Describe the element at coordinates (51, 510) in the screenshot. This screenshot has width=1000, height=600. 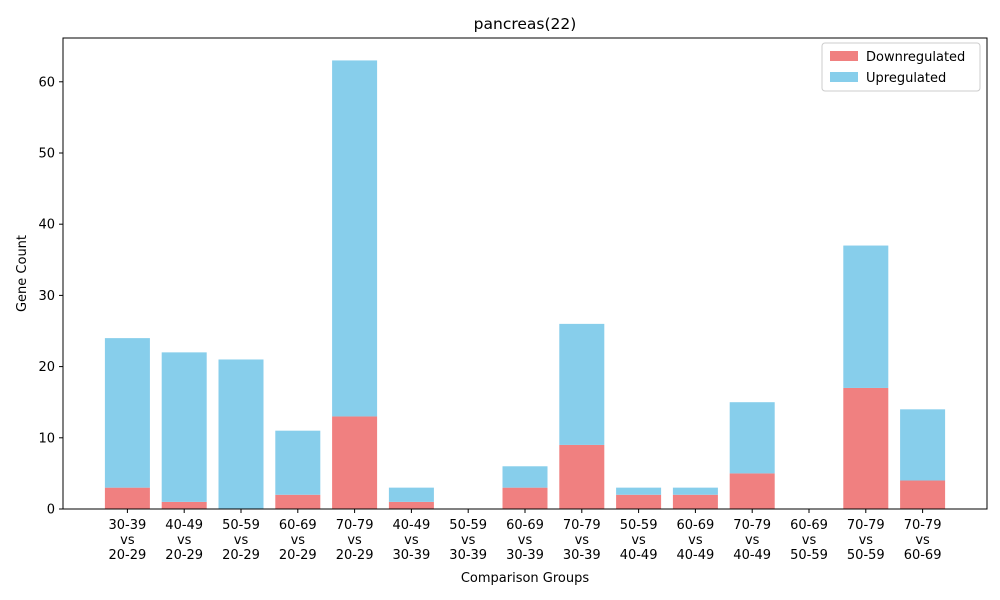
I see `y-tick-label: 0` at that location.